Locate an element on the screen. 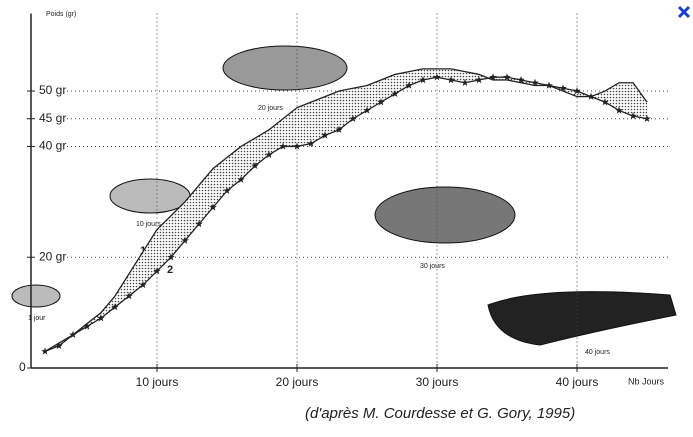 The width and height of the screenshot is (693, 437). bird-label: 10 jours is located at coordinates (148, 224).